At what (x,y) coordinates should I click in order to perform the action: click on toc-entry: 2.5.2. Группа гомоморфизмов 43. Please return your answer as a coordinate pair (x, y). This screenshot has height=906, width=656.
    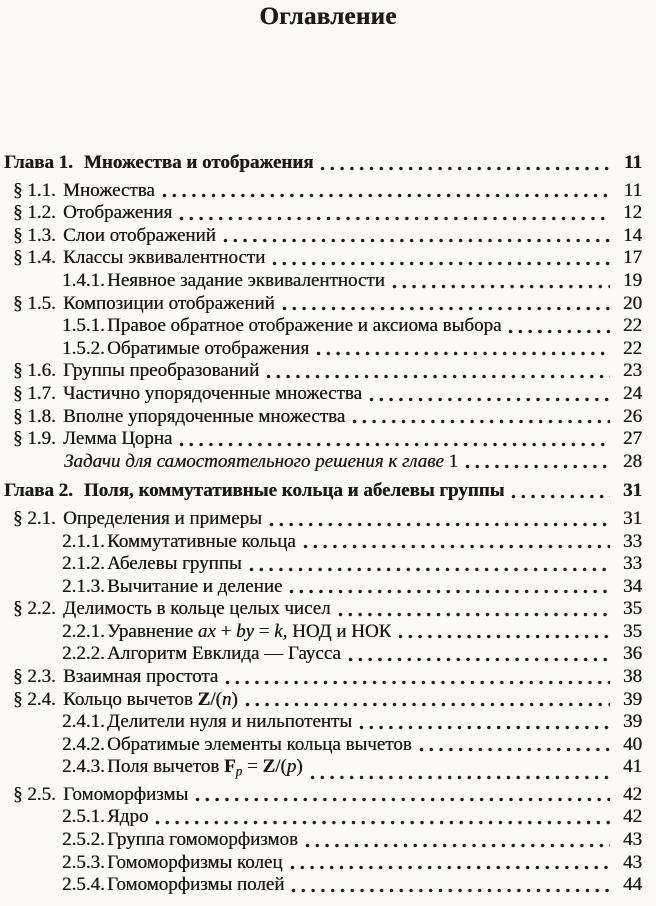
    Looking at the image, I should click on (321, 840).